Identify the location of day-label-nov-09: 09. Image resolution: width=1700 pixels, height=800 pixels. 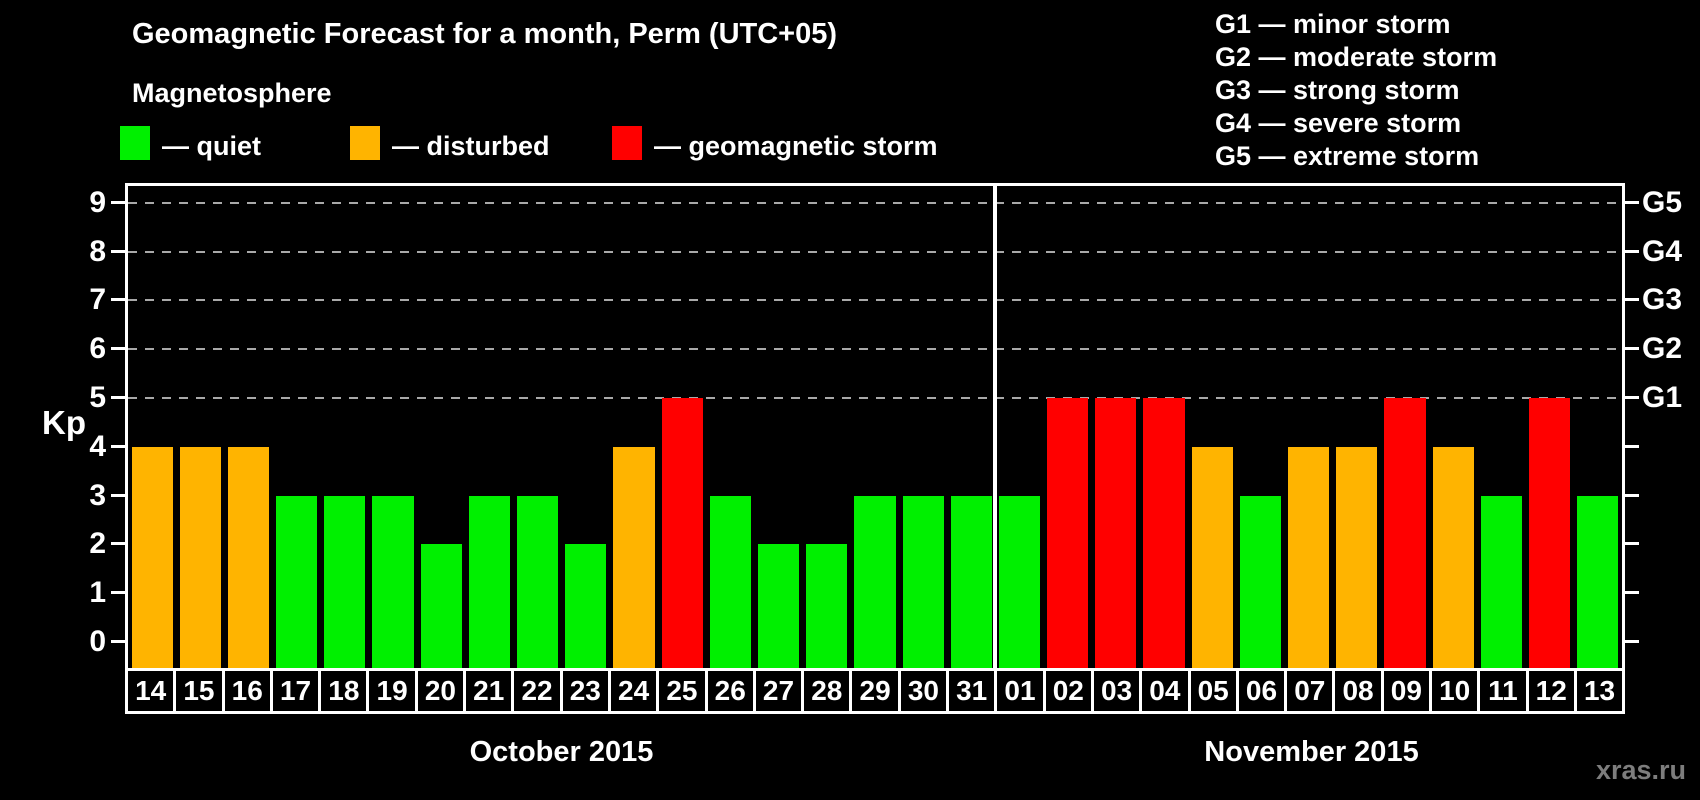
(1408, 691).